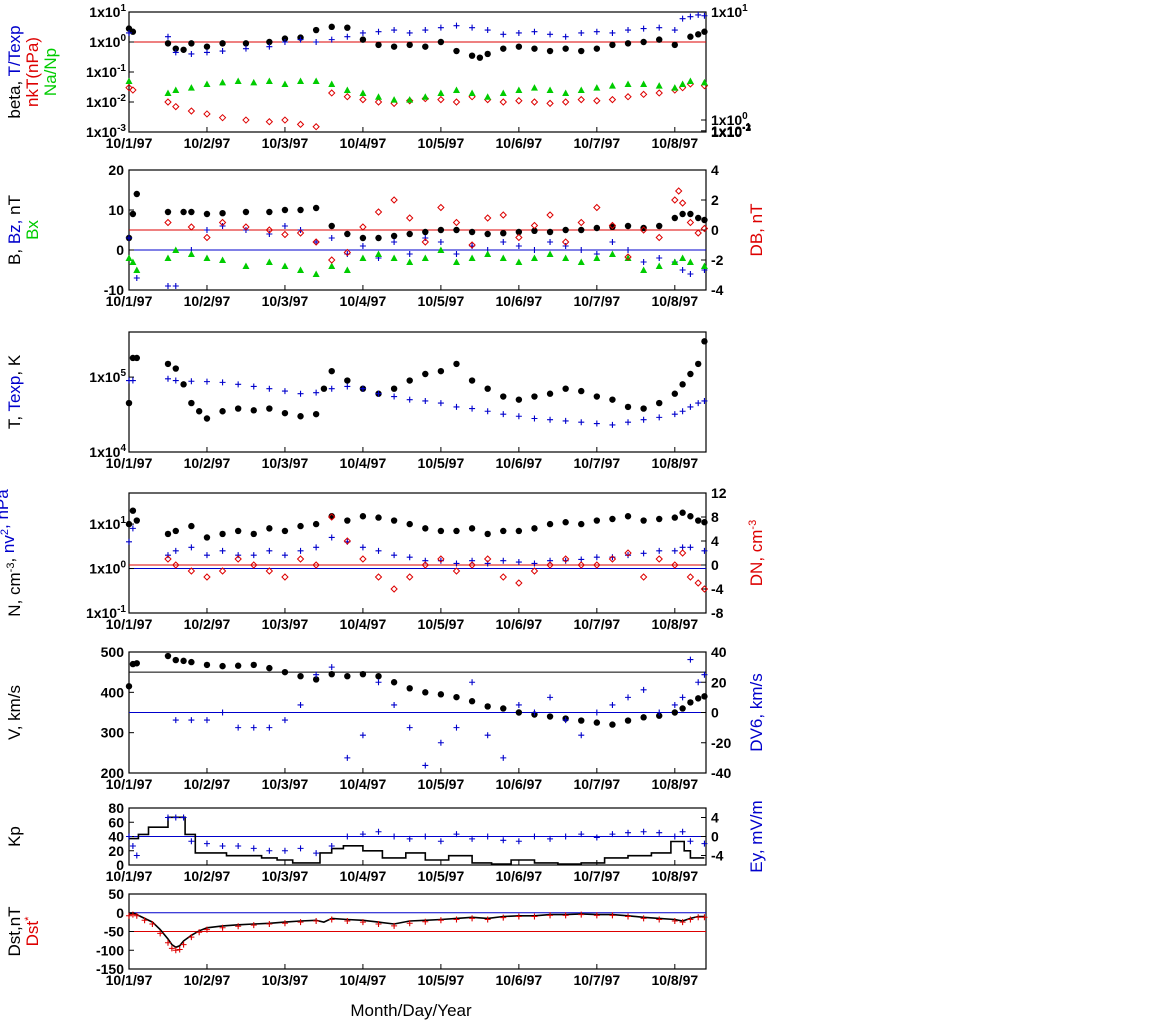  I want to click on x-tick-label: 10/3/97, so click(285, 301).